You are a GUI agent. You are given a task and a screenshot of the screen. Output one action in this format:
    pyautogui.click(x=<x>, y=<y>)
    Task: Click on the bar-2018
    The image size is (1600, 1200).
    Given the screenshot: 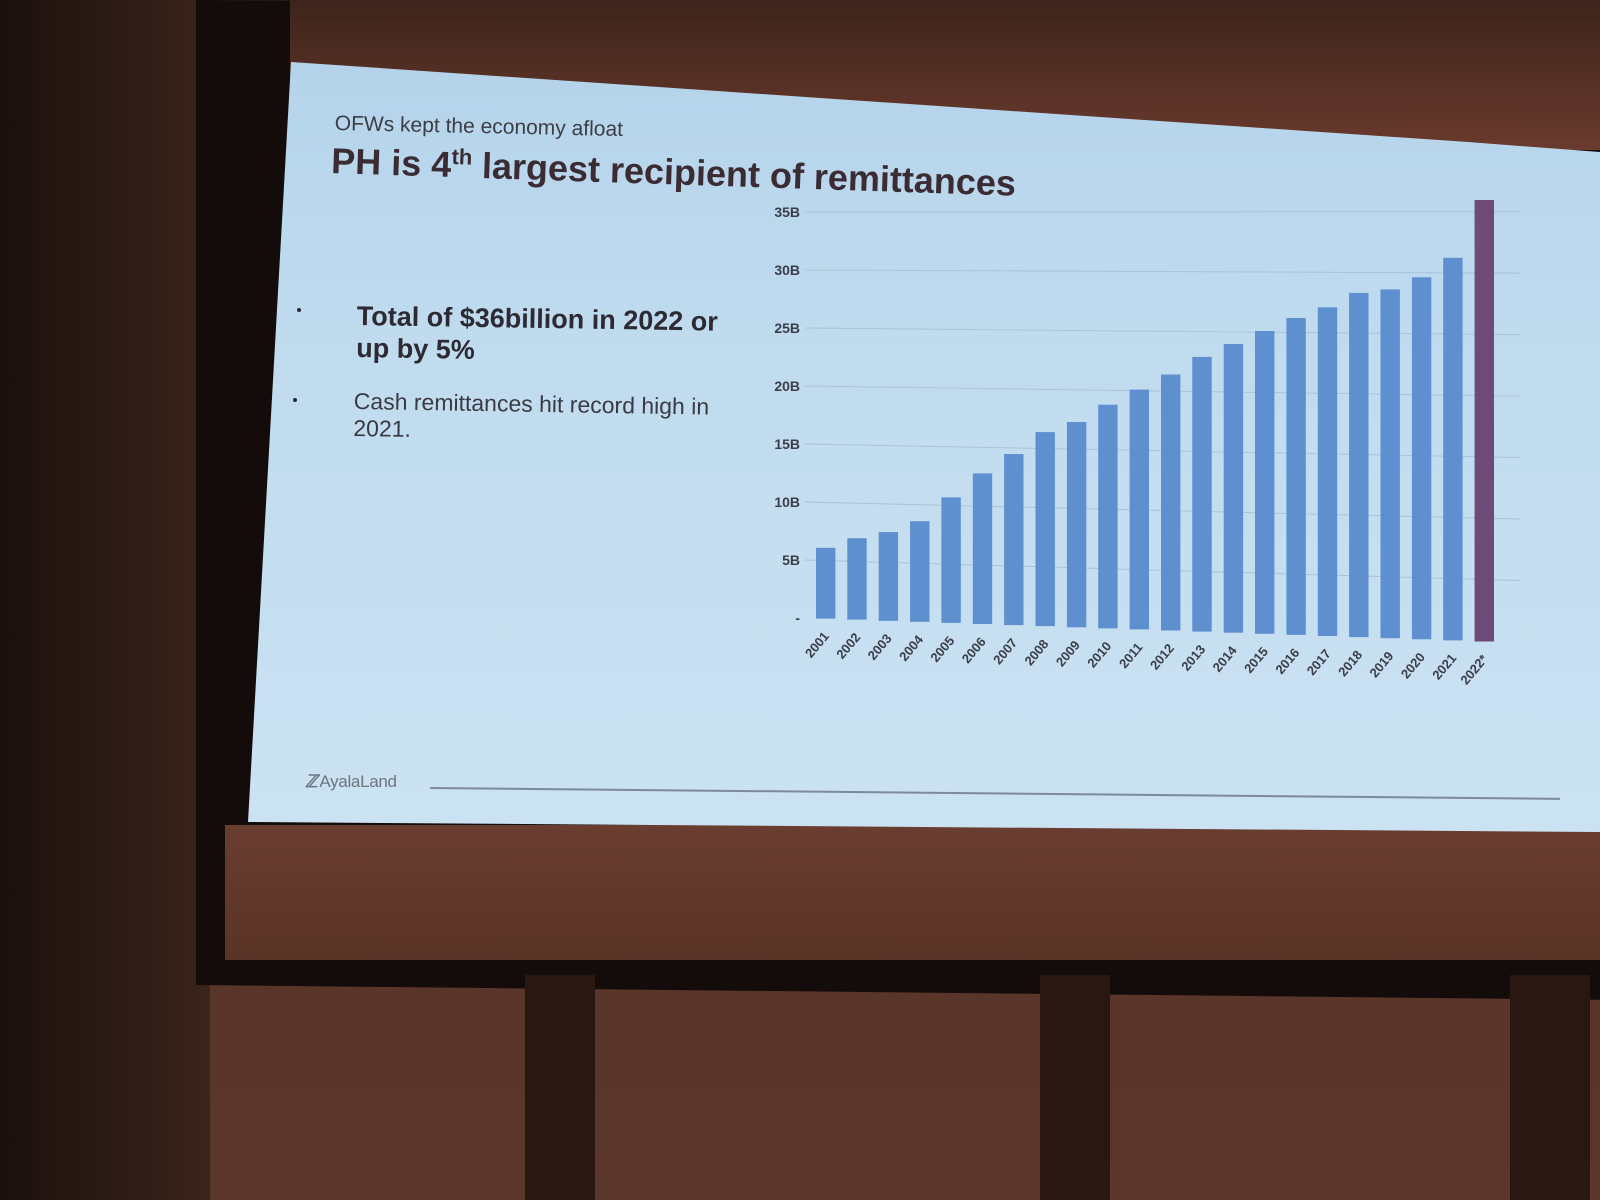 What is the action you would take?
    pyautogui.click(x=1359, y=465)
    